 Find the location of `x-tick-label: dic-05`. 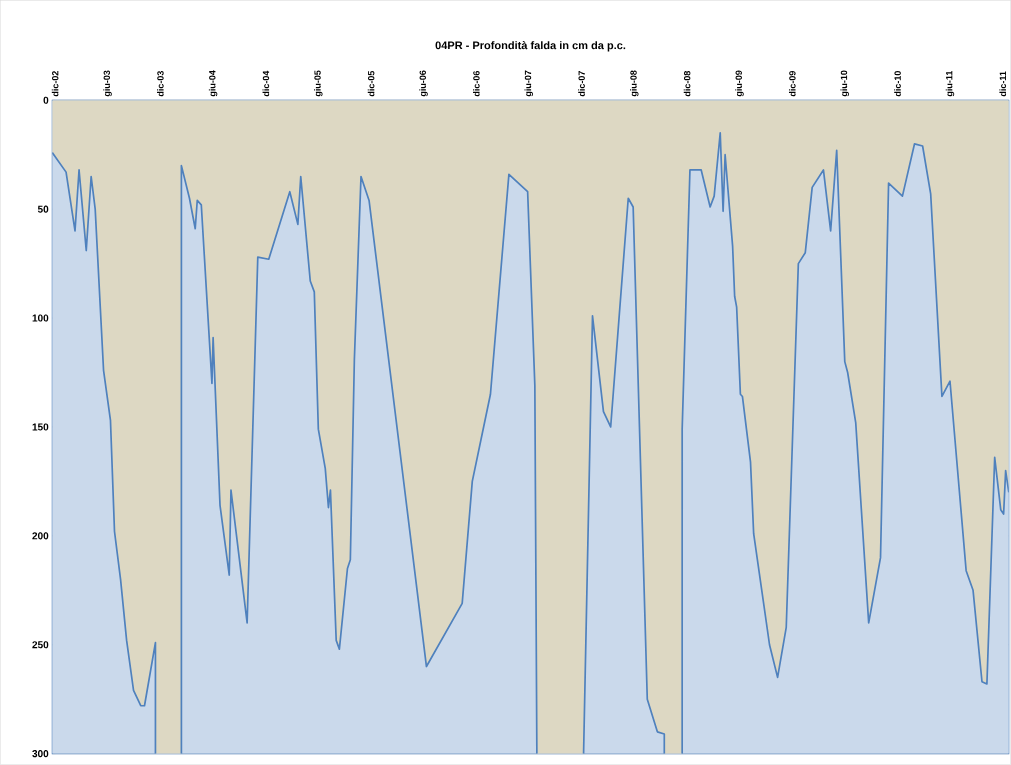

x-tick-label: dic-05 is located at coordinates (371, 84).